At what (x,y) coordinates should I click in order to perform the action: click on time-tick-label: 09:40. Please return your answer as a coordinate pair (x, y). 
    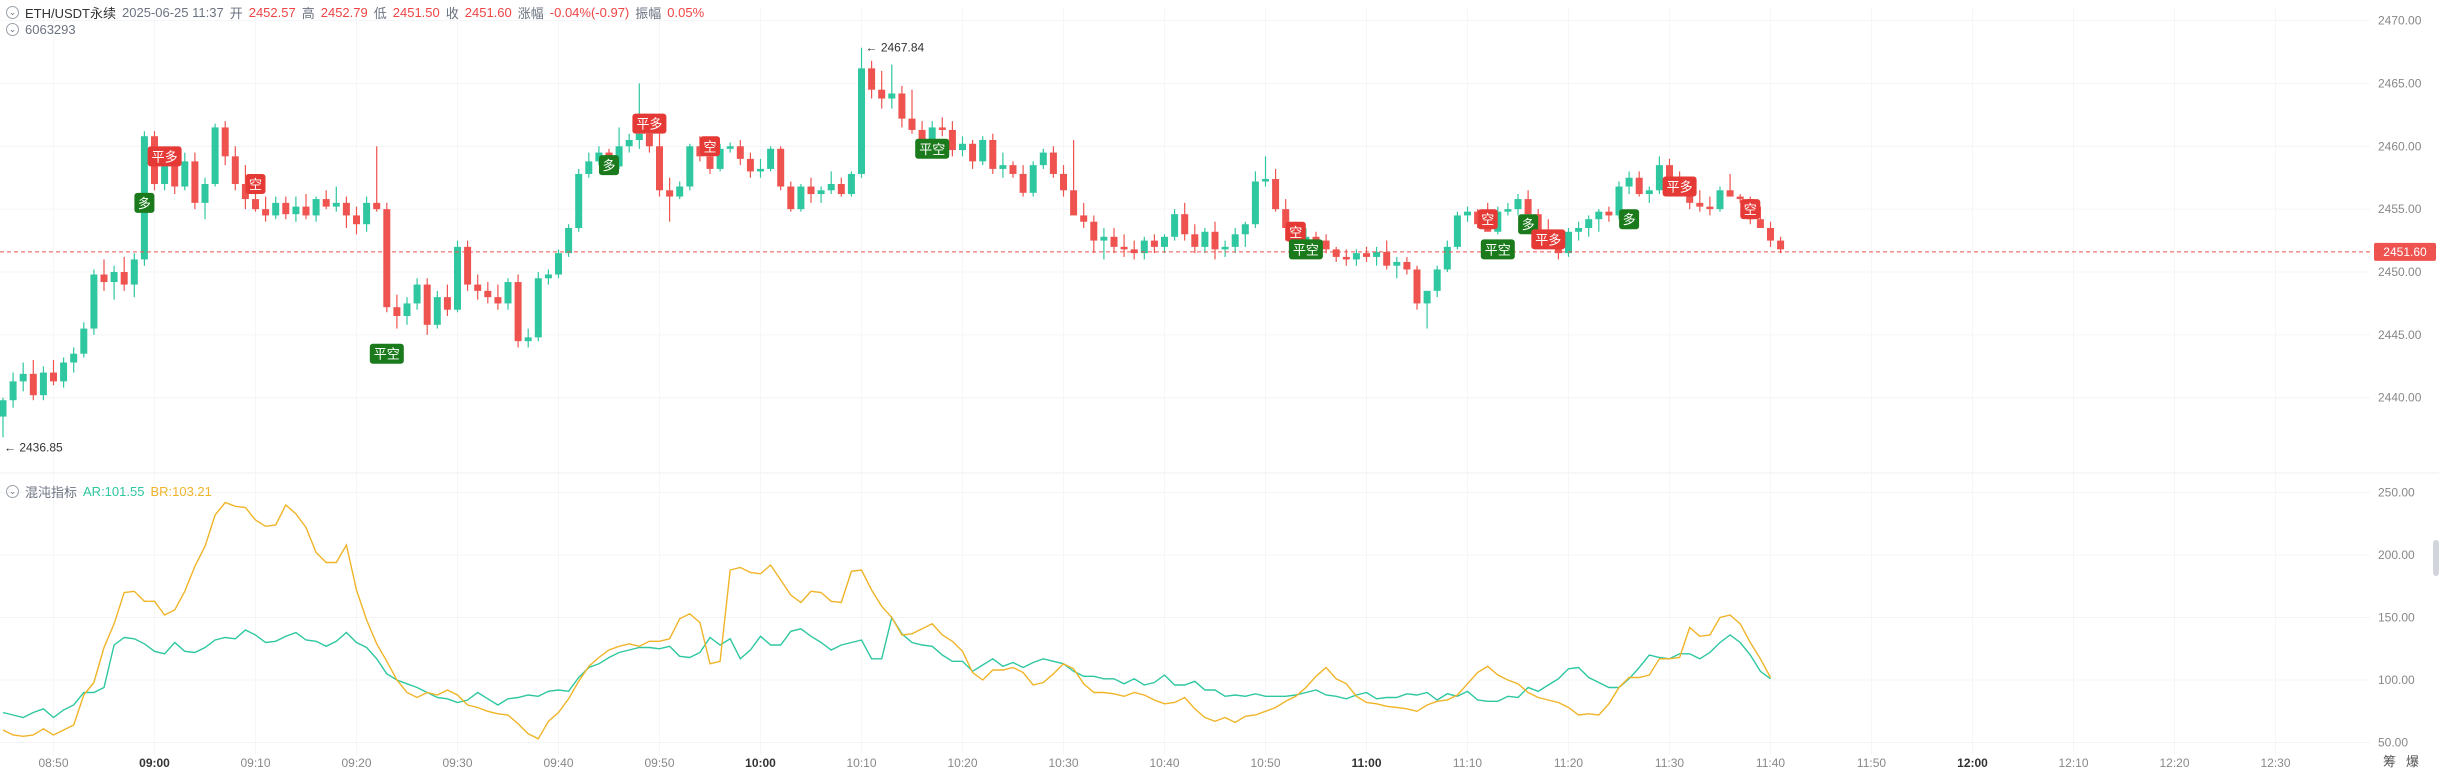
    Looking at the image, I should click on (558, 763).